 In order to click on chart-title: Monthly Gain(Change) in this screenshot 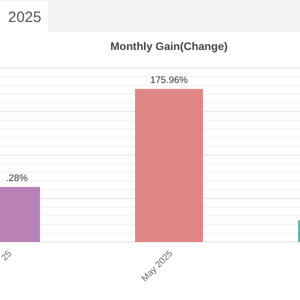, I will do `click(169, 47)`.